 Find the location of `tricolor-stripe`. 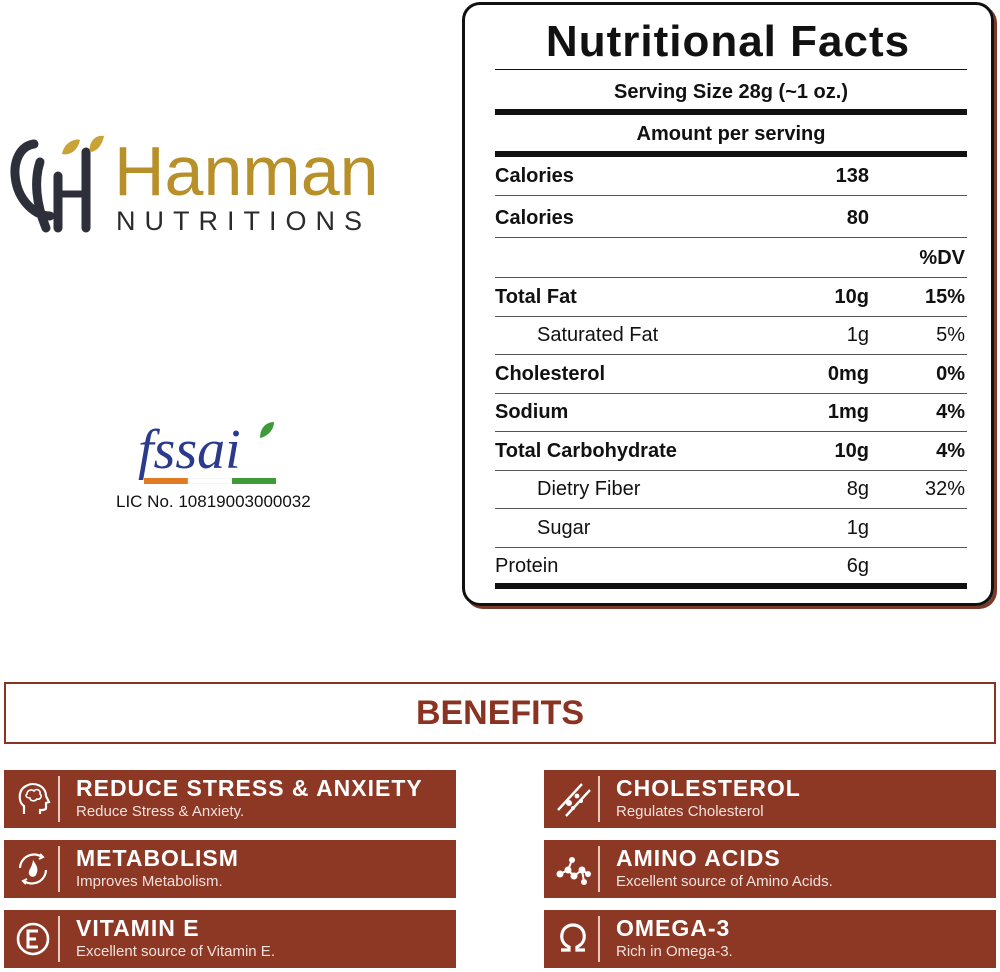

tricolor-stripe is located at coordinates (210, 481).